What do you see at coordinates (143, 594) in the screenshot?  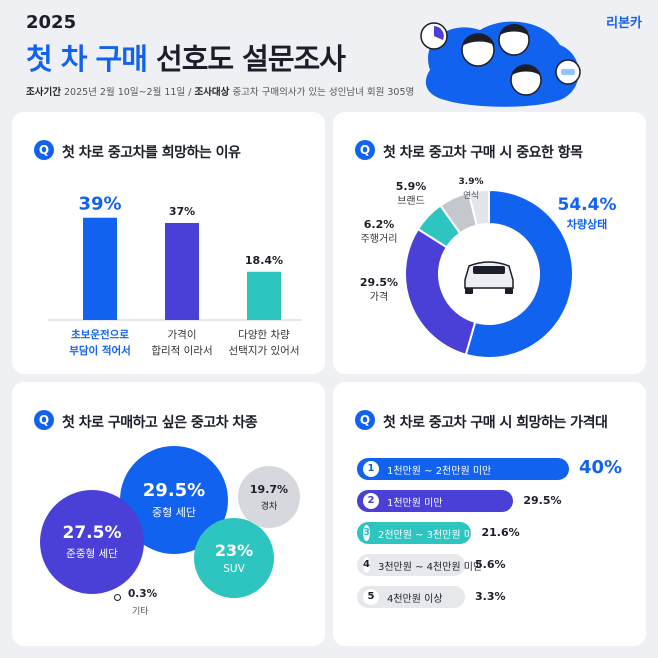 I see `bubble-value-label: 0.3%` at bounding box center [143, 594].